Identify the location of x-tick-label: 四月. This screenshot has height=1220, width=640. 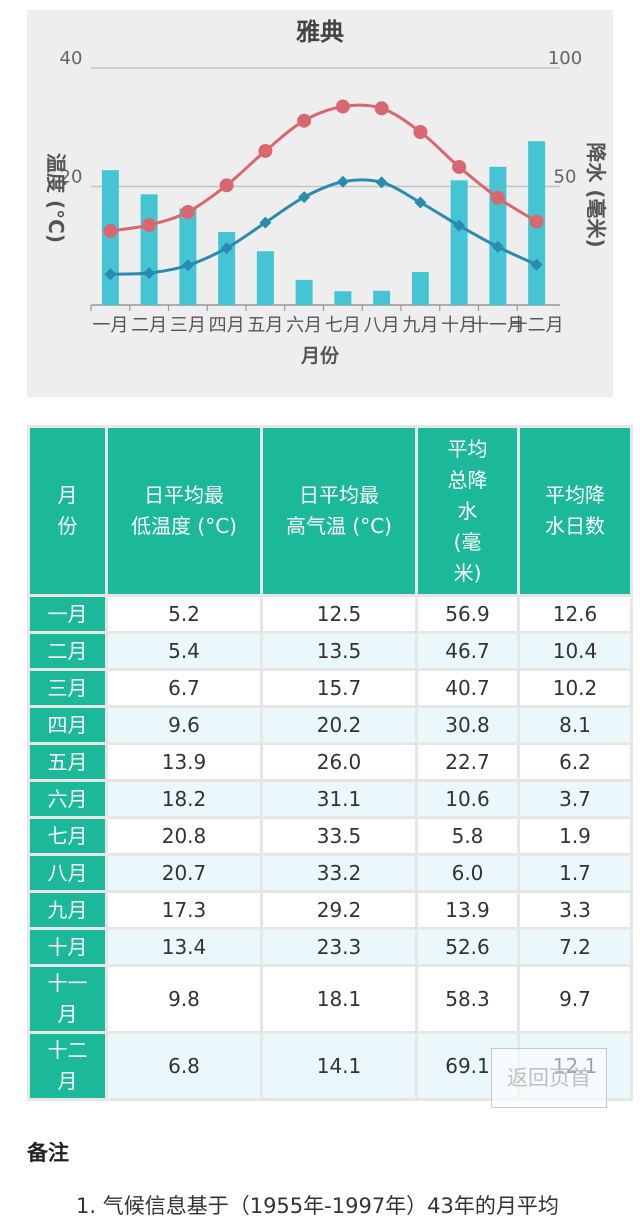
(227, 325).